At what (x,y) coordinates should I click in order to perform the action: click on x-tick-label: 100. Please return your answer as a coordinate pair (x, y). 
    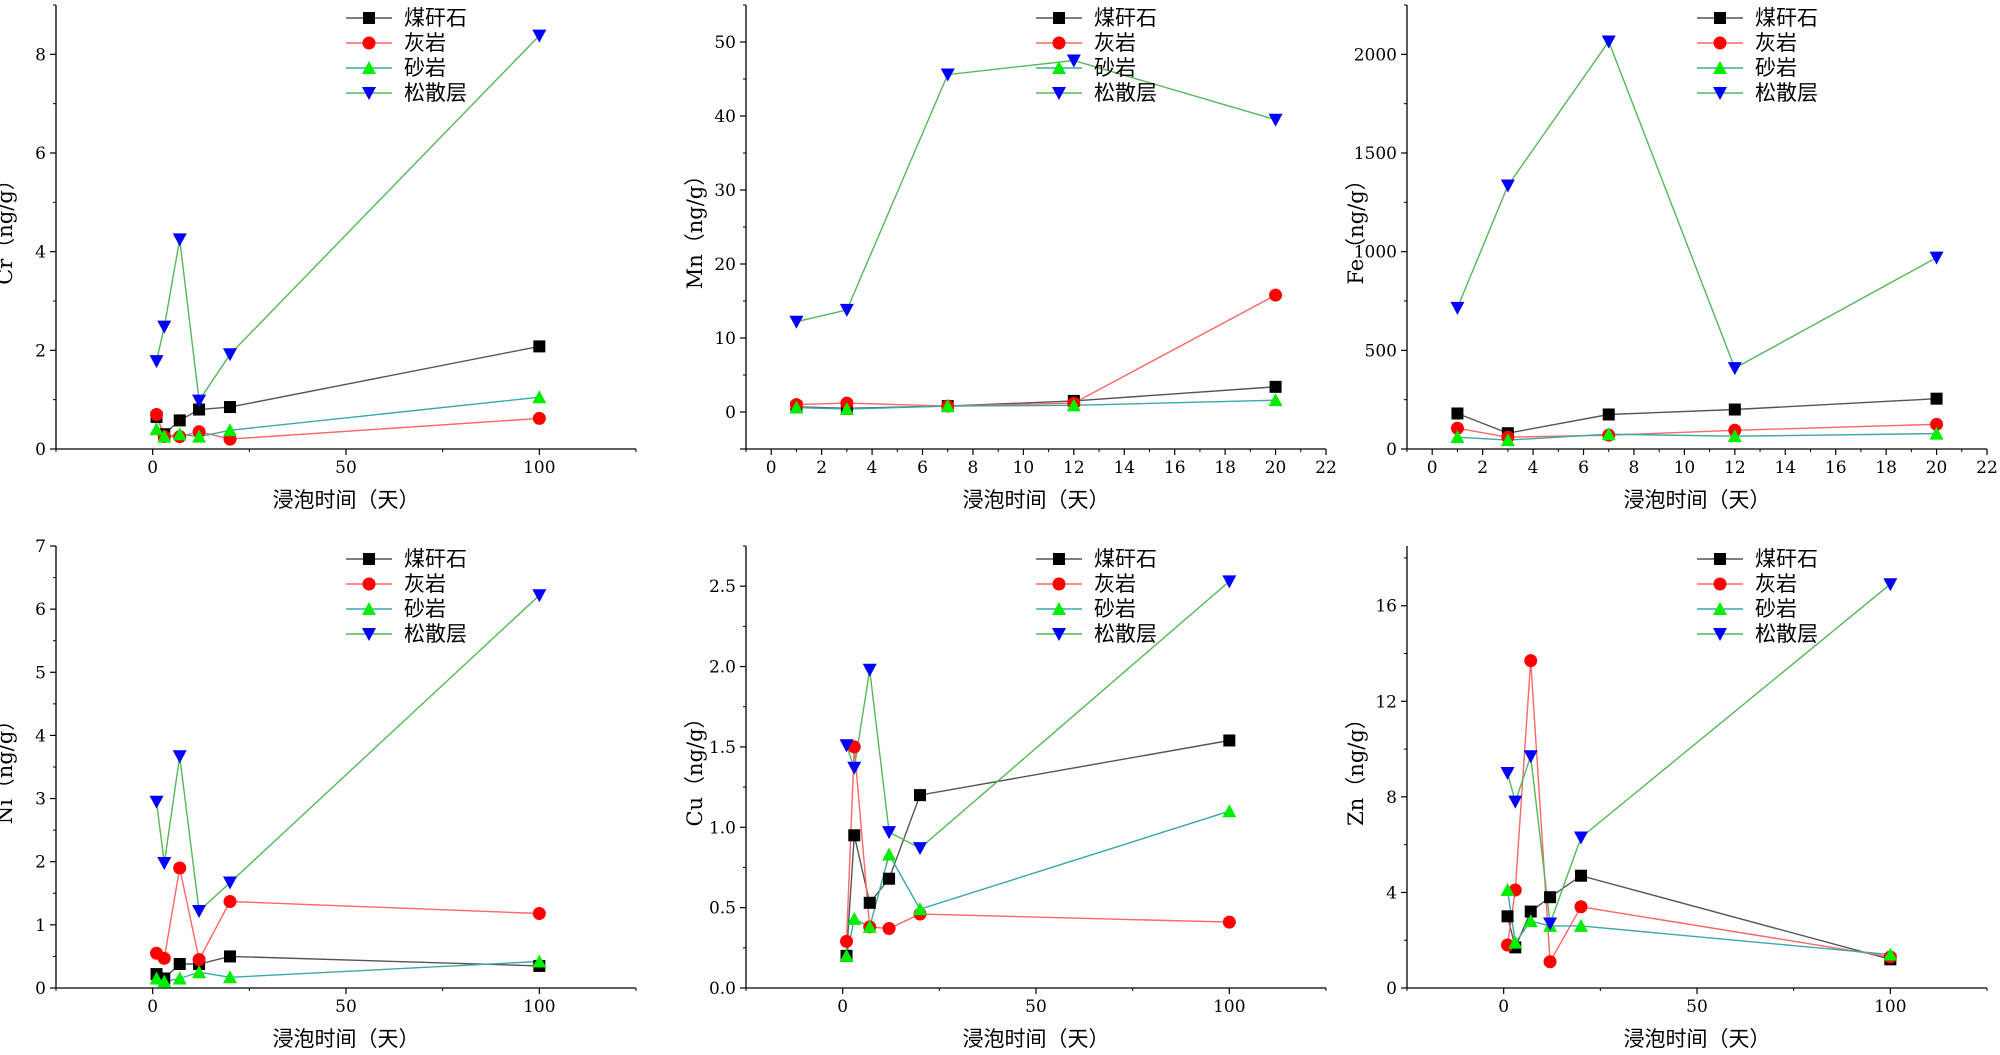
    Looking at the image, I should click on (539, 1007).